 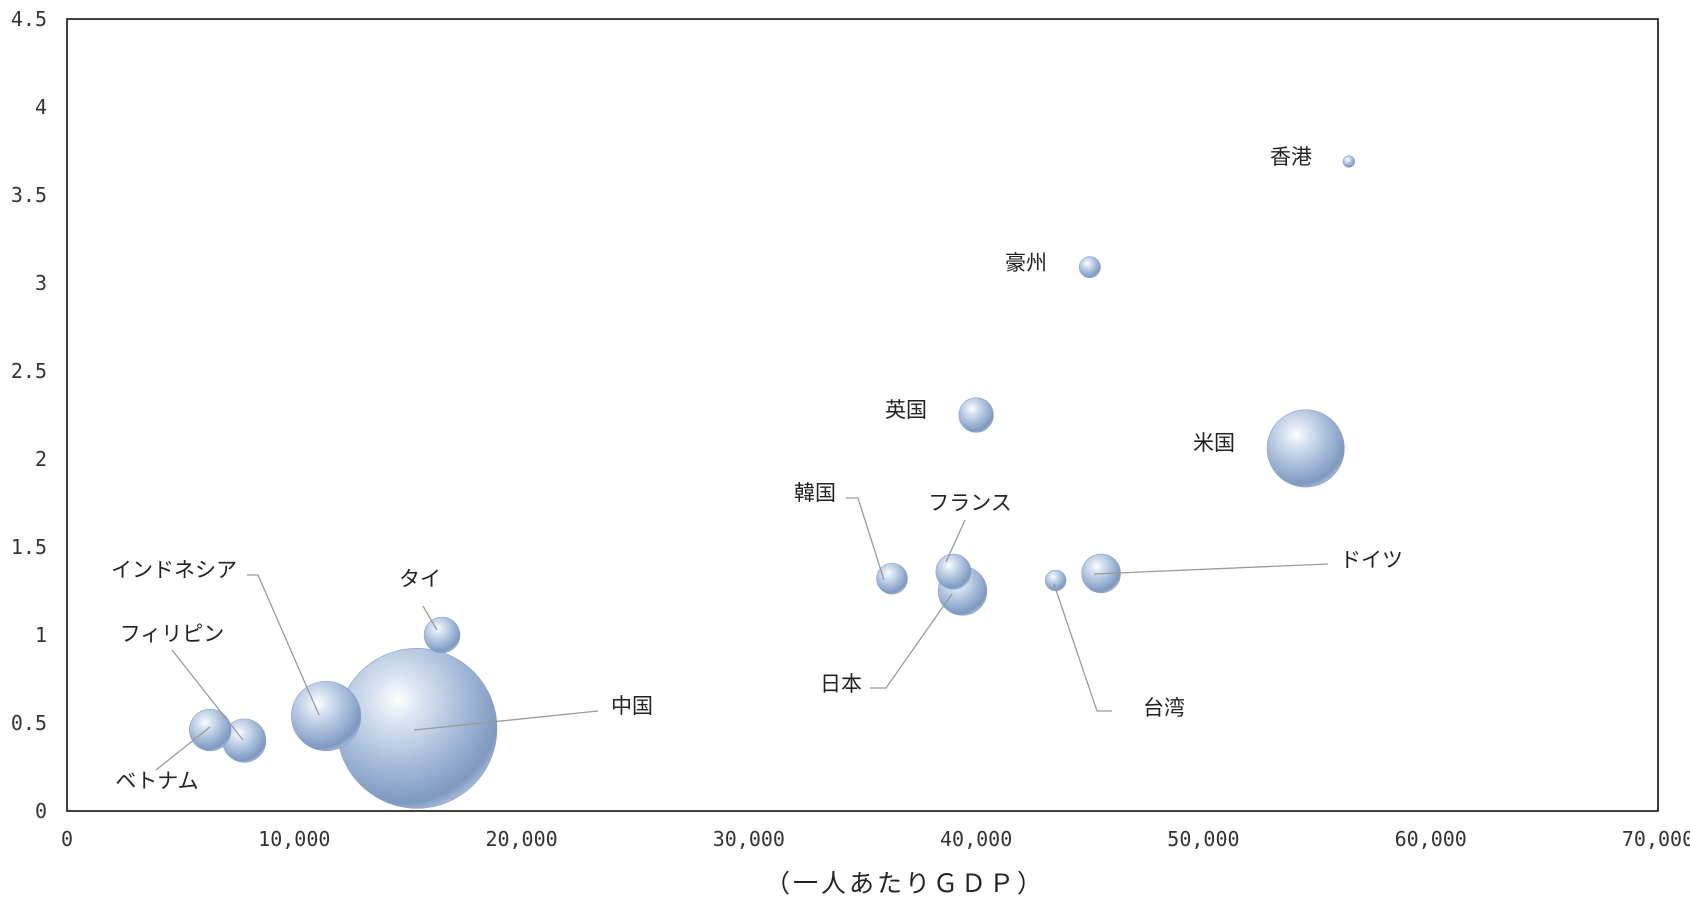 I want to click on x-tick-label: 70,000, so click(x=1656, y=839).